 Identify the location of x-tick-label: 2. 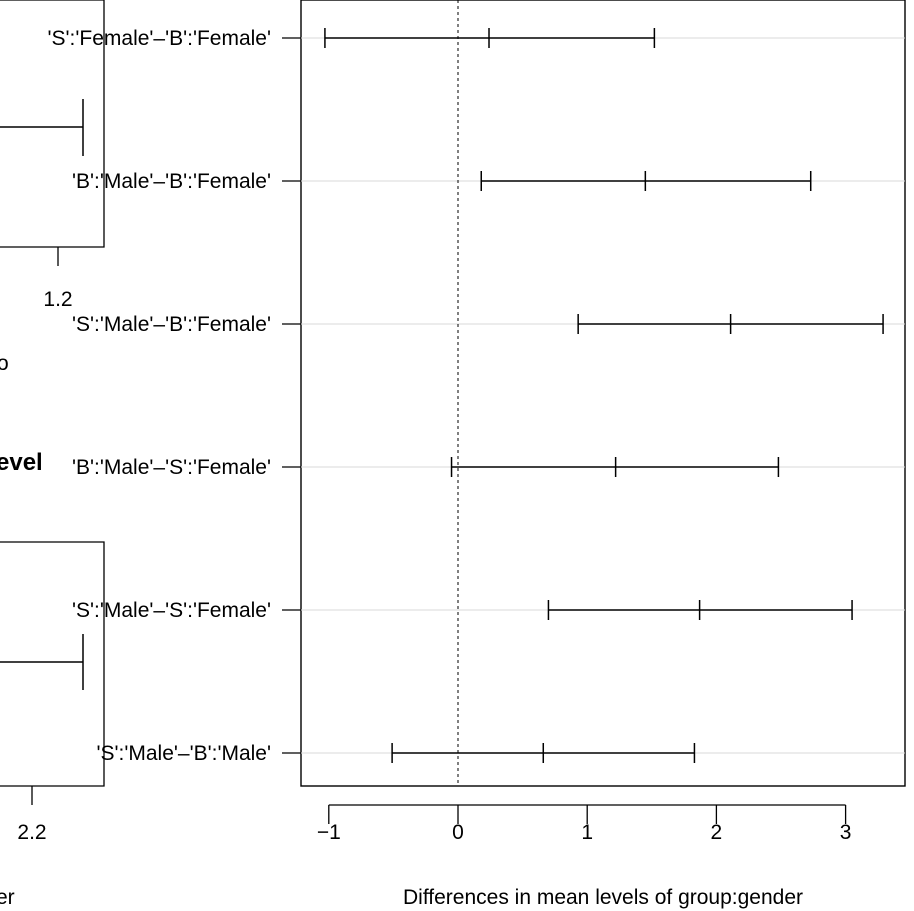
(717, 832).